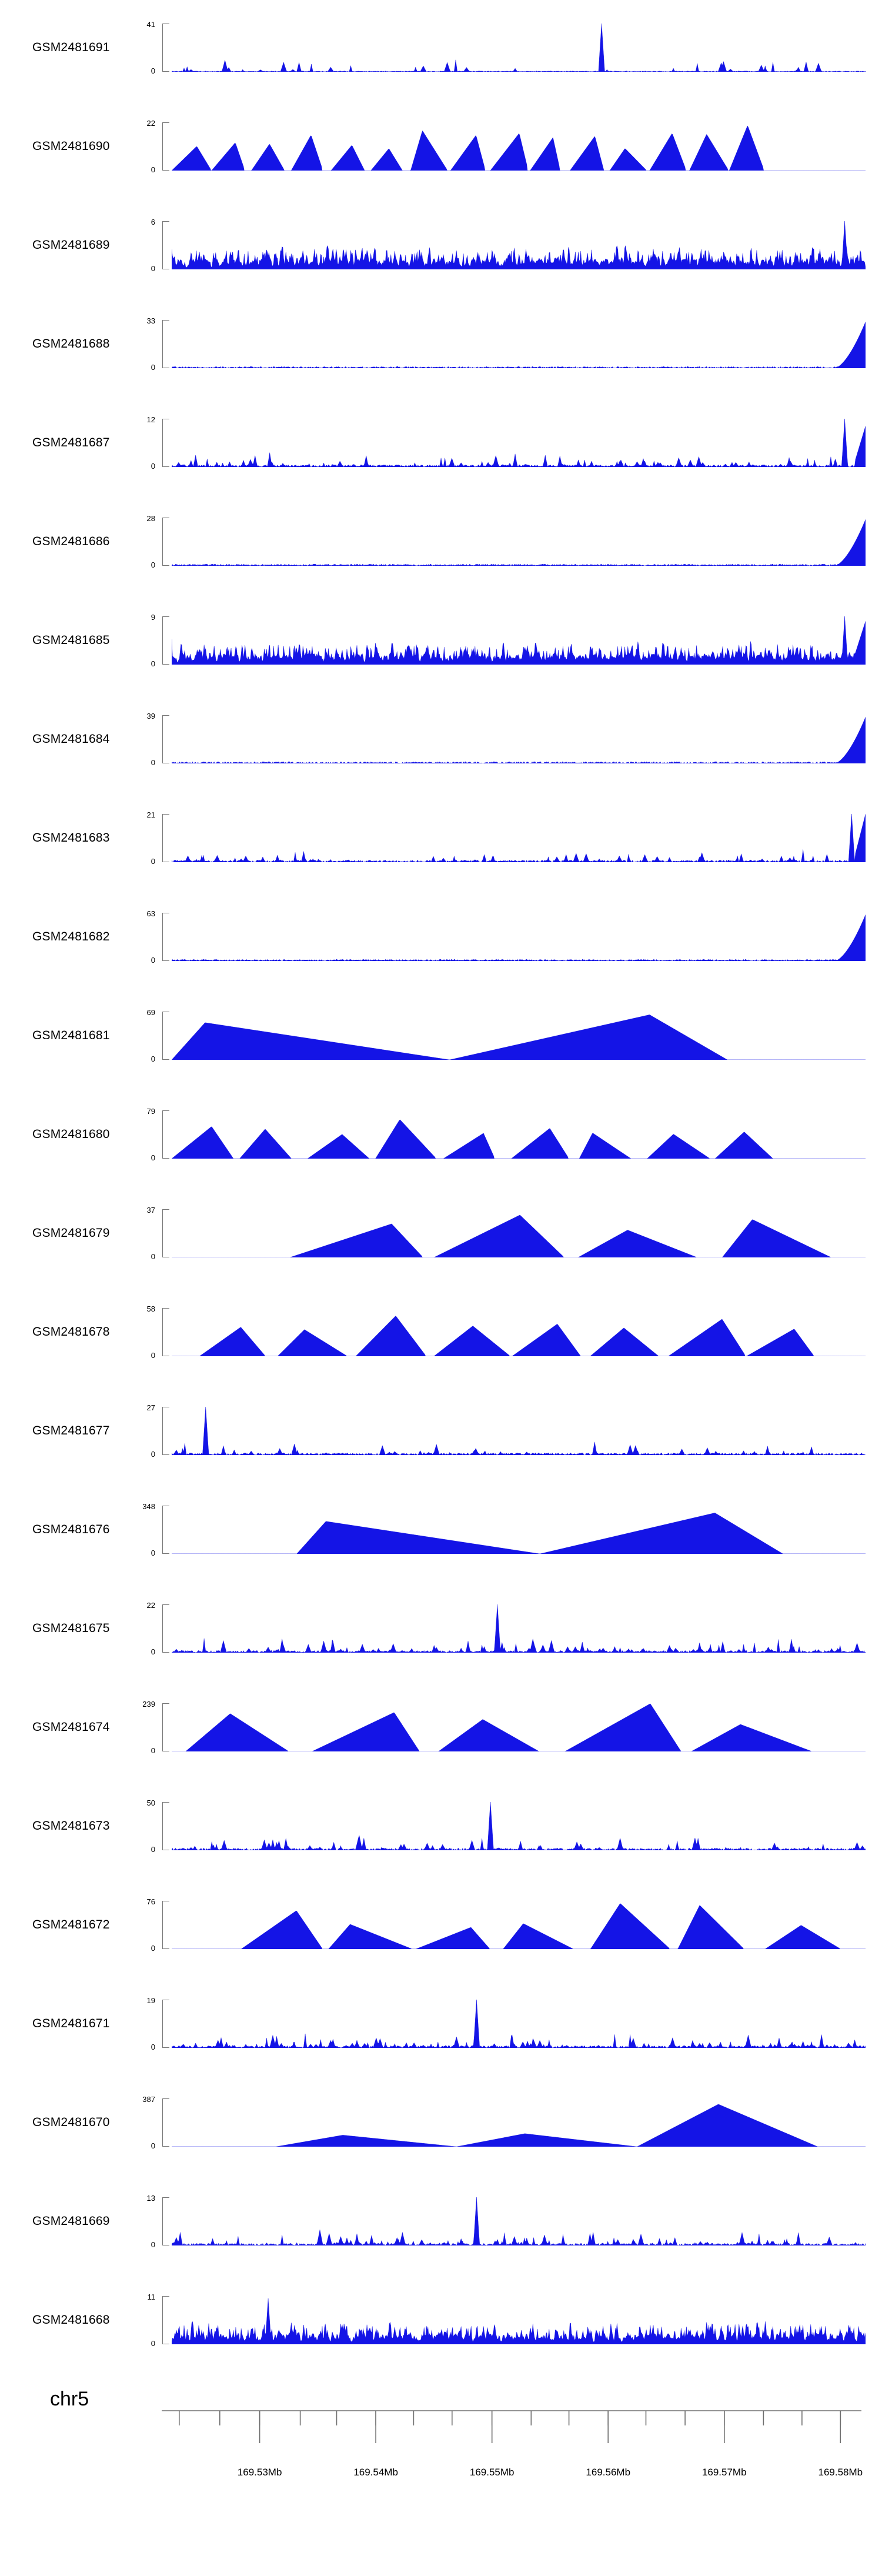 Image resolution: width=882 pixels, height=2576 pixels. Describe the element at coordinates (151, 2122) in the screenshot. I see `track-y-axis: 387 0` at that location.